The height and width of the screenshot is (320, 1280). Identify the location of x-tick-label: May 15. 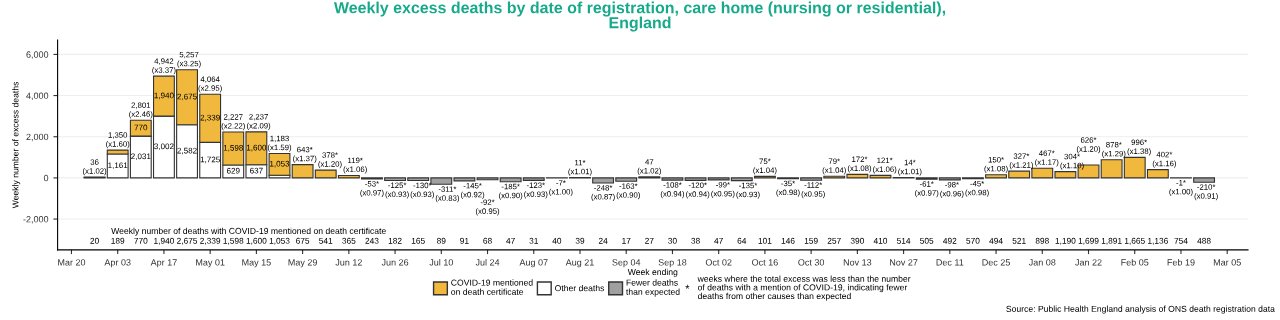
(256, 263).